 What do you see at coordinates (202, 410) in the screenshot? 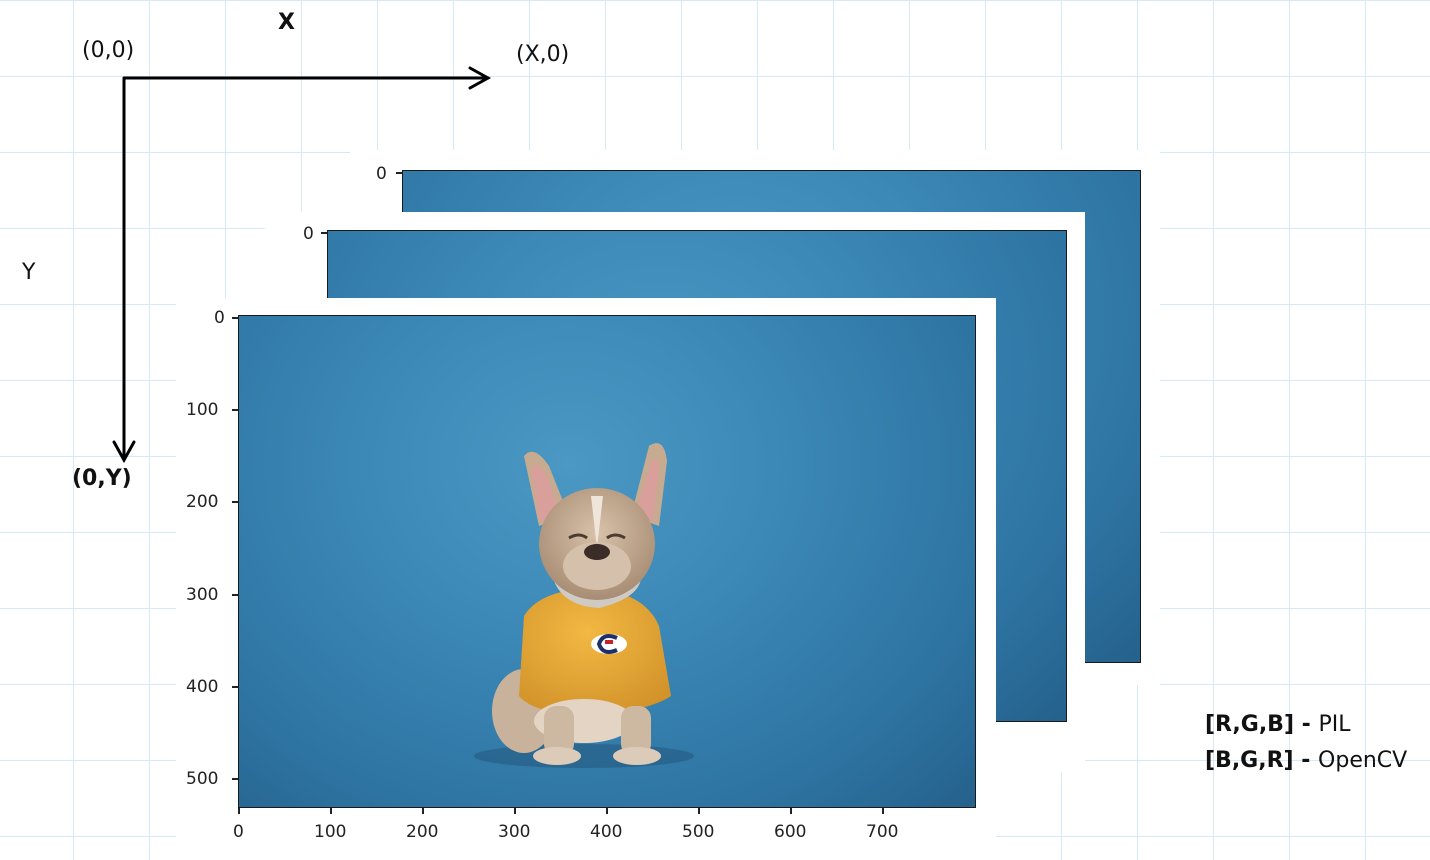
I see `y-tick: 100` at bounding box center [202, 410].